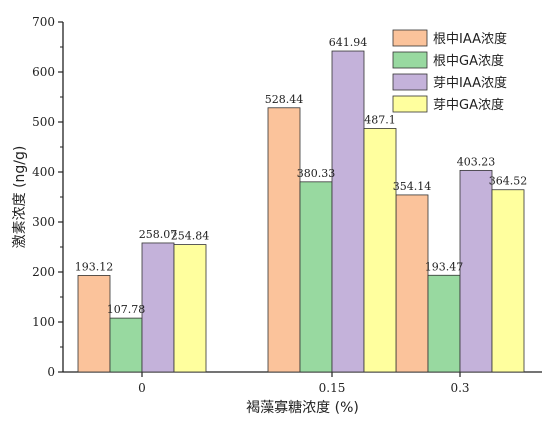 This screenshot has height=428, width=558. Describe the element at coordinates (476, 161) in the screenshot. I see `data-label-series-3-cat-3: 403.23` at that location.